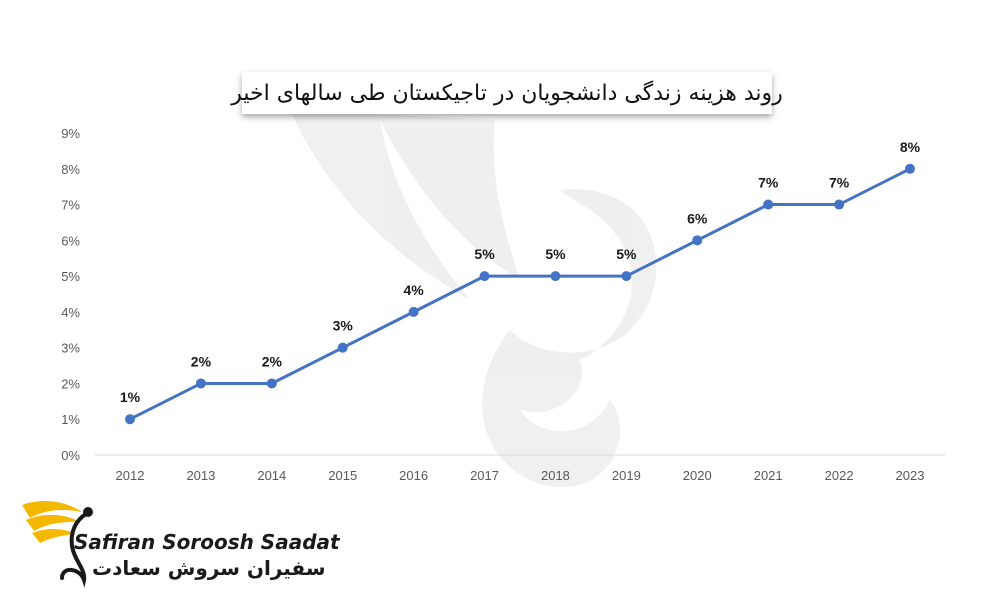 Image resolution: width=1000 pixels, height=600 pixels. What do you see at coordinates (70, 455) in the screenshot?
I see `y-tick-label: 0%` at bounding box center [70, 455].